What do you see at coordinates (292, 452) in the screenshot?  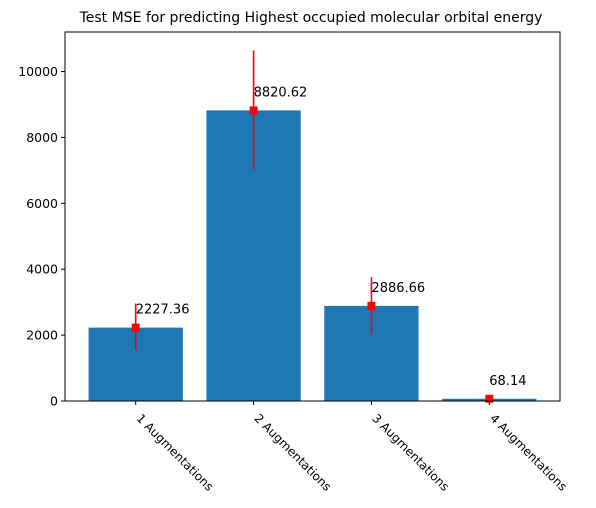 I see `x-tick-label: 2 Augmentations` at bounding box center [292, 452].